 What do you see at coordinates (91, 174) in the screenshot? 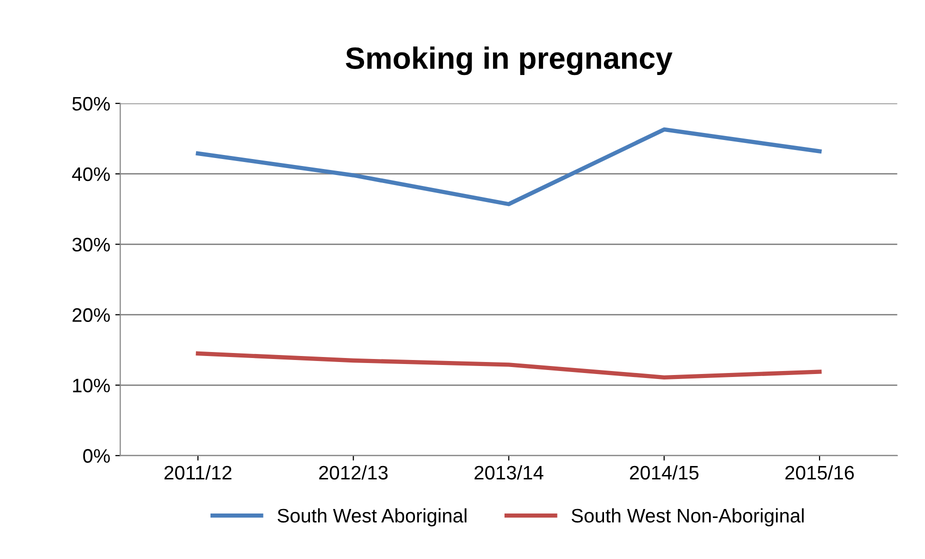
I see `y-tick-label: 40%` at bounding box center [91, 174].